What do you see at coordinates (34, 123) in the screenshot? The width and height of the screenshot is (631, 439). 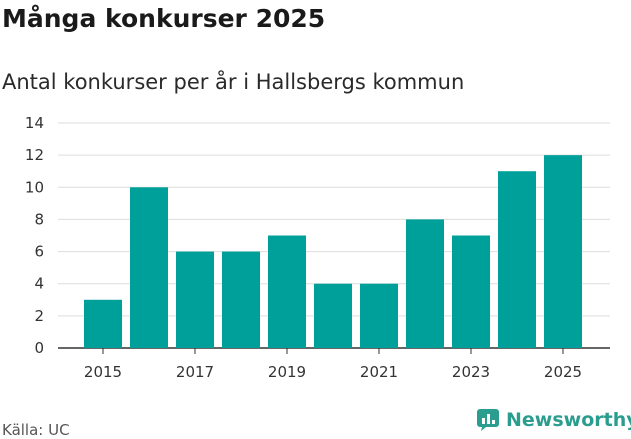 I see `y-tick-label: 14` at bounding box center [34, 123].